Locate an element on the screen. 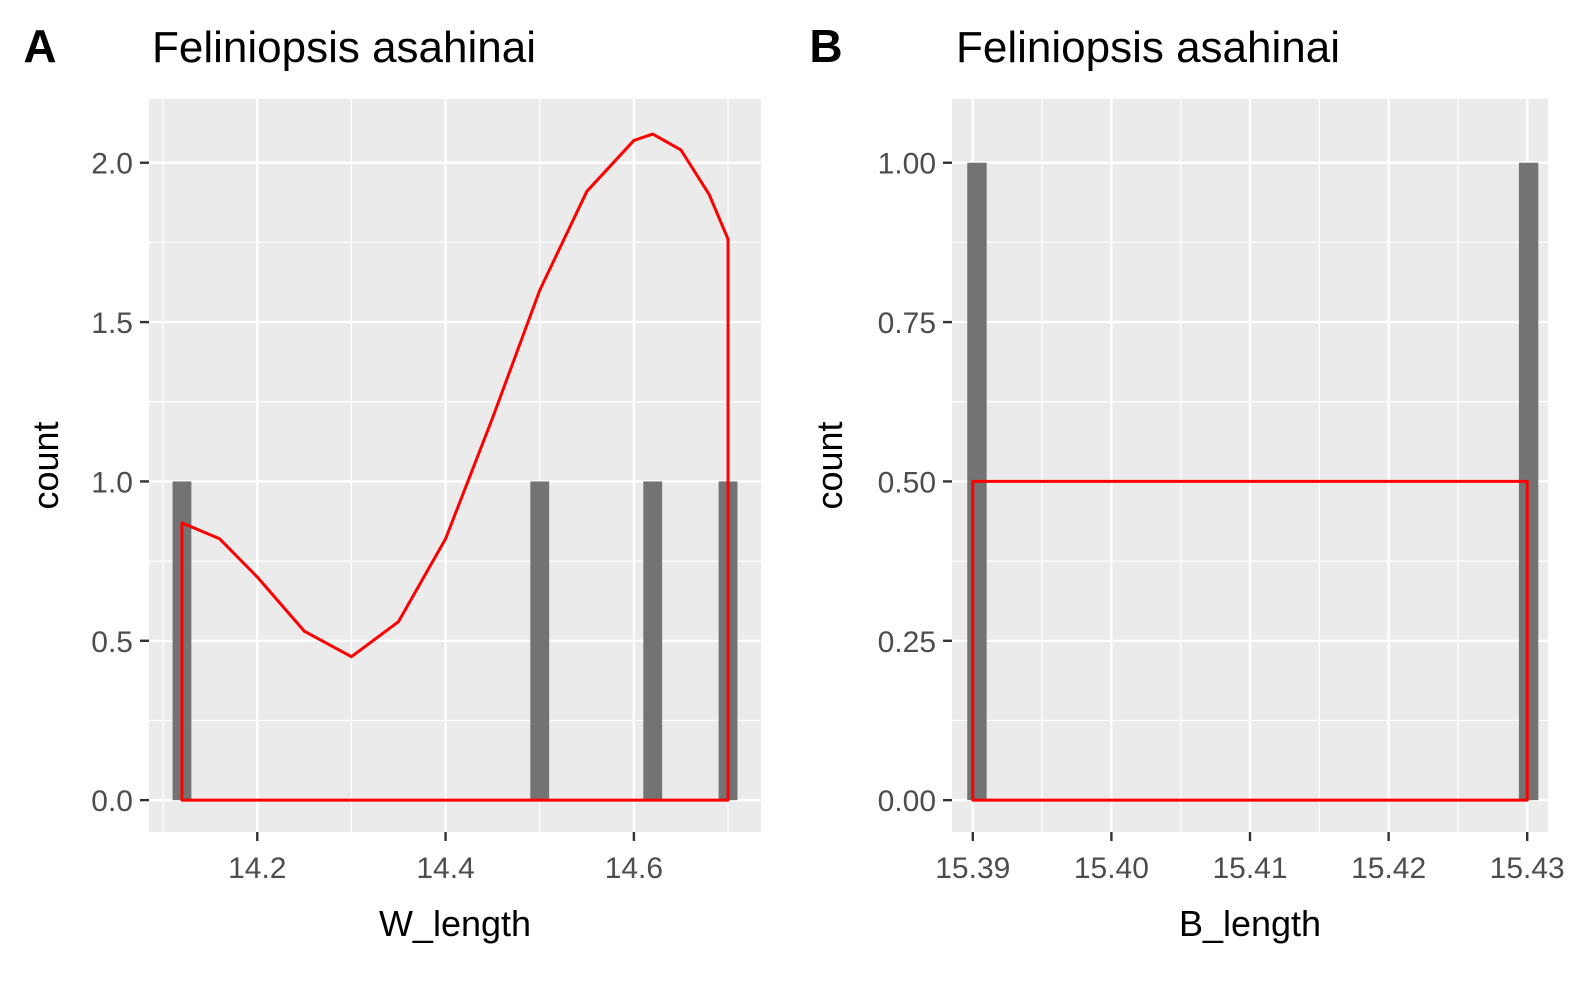 Image resolution: width=1593 pixels, height=984 pixels. y-tick-label: 1.00 is located at coordinates (907, 164).